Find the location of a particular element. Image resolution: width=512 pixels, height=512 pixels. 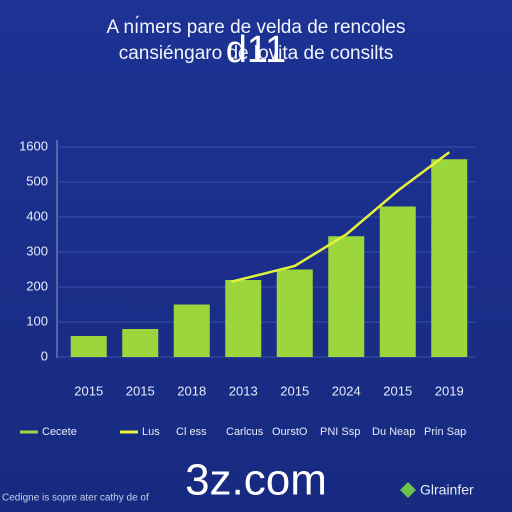

x-tick-label: 2018 is located at coordinates (191, 390).